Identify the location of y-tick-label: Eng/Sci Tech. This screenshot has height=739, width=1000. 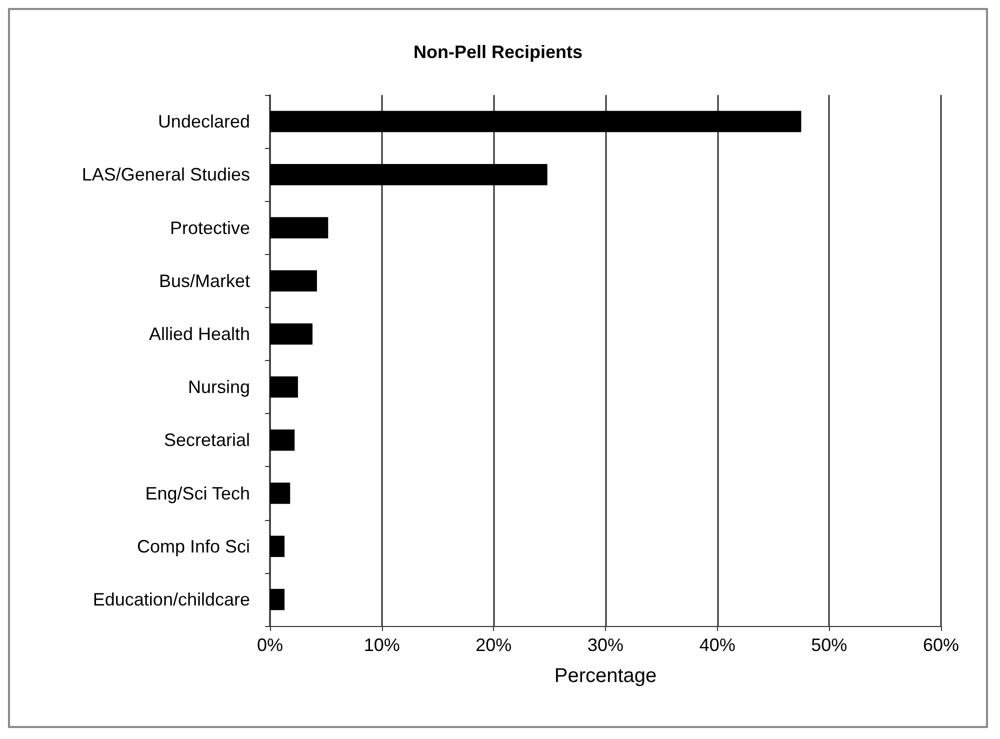
(197, 493).